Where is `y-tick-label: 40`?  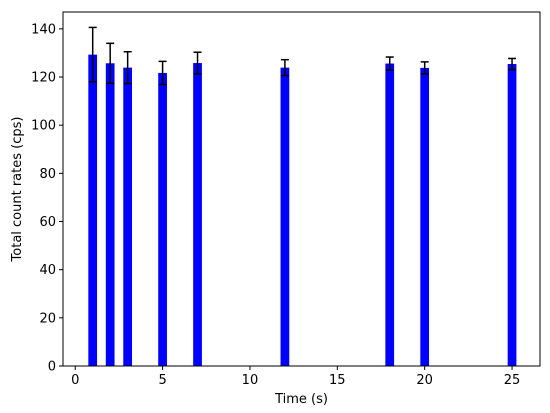 y-tick-label: 40 is located at coordinates (47, 270).